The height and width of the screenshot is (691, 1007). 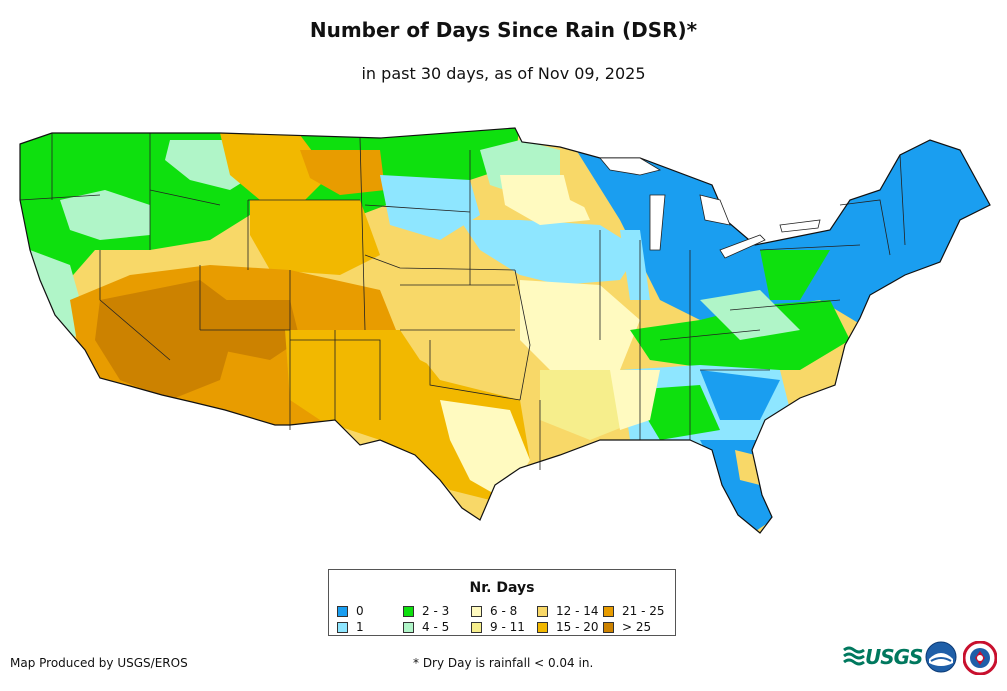 I want to click on region-iowa, so click(x=550, y=252).